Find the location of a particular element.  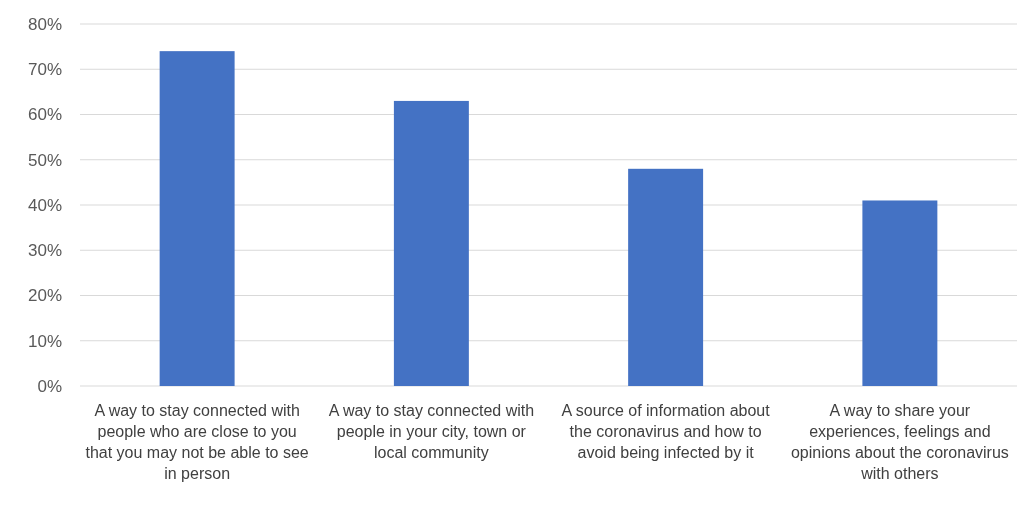

x-tick-label: A source of information about the coronavirus and how to avoid being infected by it is located at coordinates (666, 431).